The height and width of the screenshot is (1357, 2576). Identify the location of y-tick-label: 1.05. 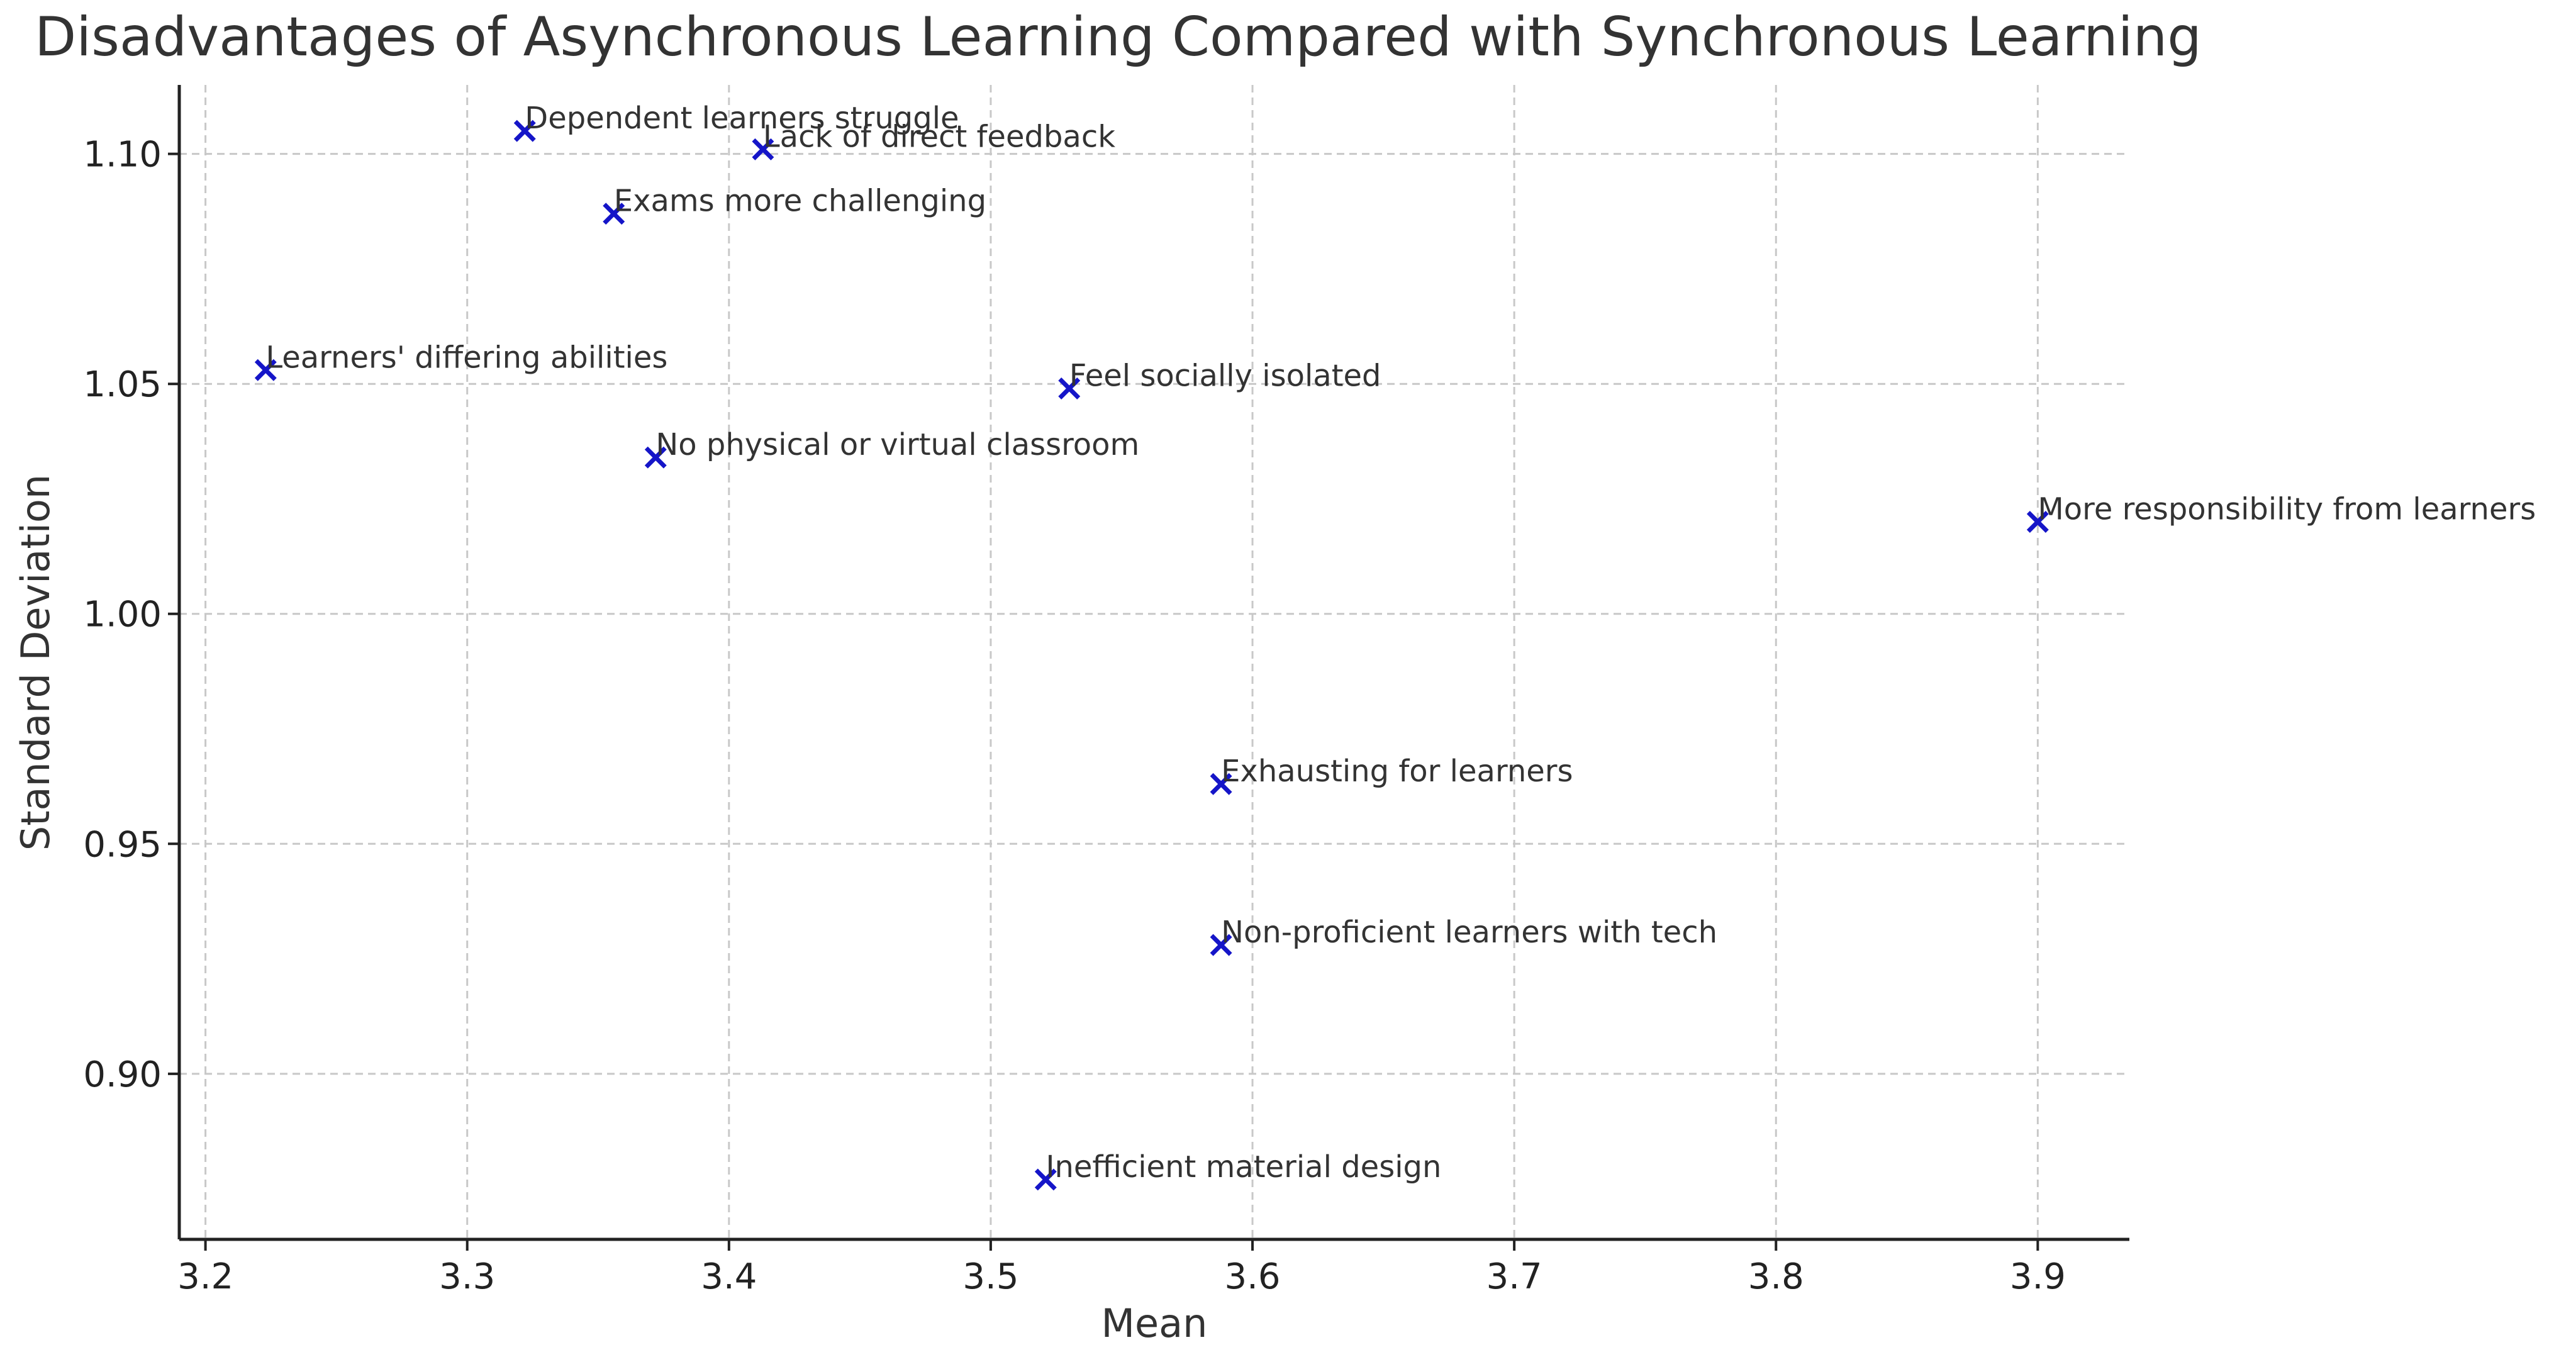
(122, 384).